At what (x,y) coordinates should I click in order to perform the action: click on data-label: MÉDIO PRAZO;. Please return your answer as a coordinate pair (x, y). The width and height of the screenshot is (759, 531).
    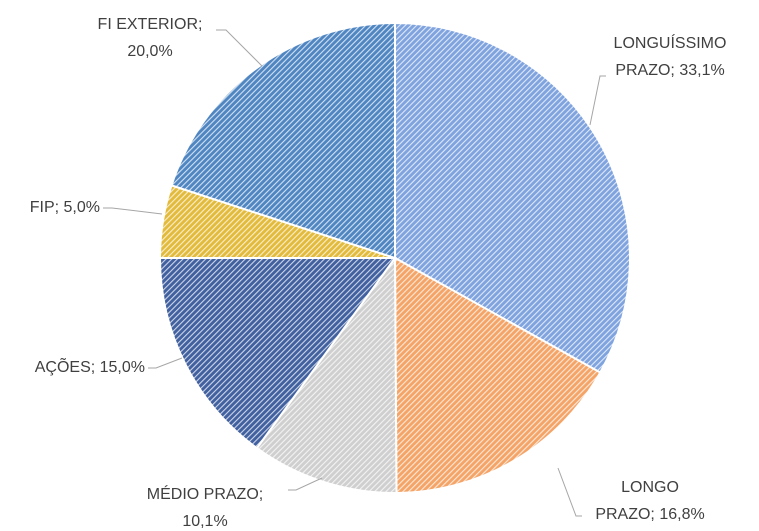
    Looking at the image, I should click on (205, 493).